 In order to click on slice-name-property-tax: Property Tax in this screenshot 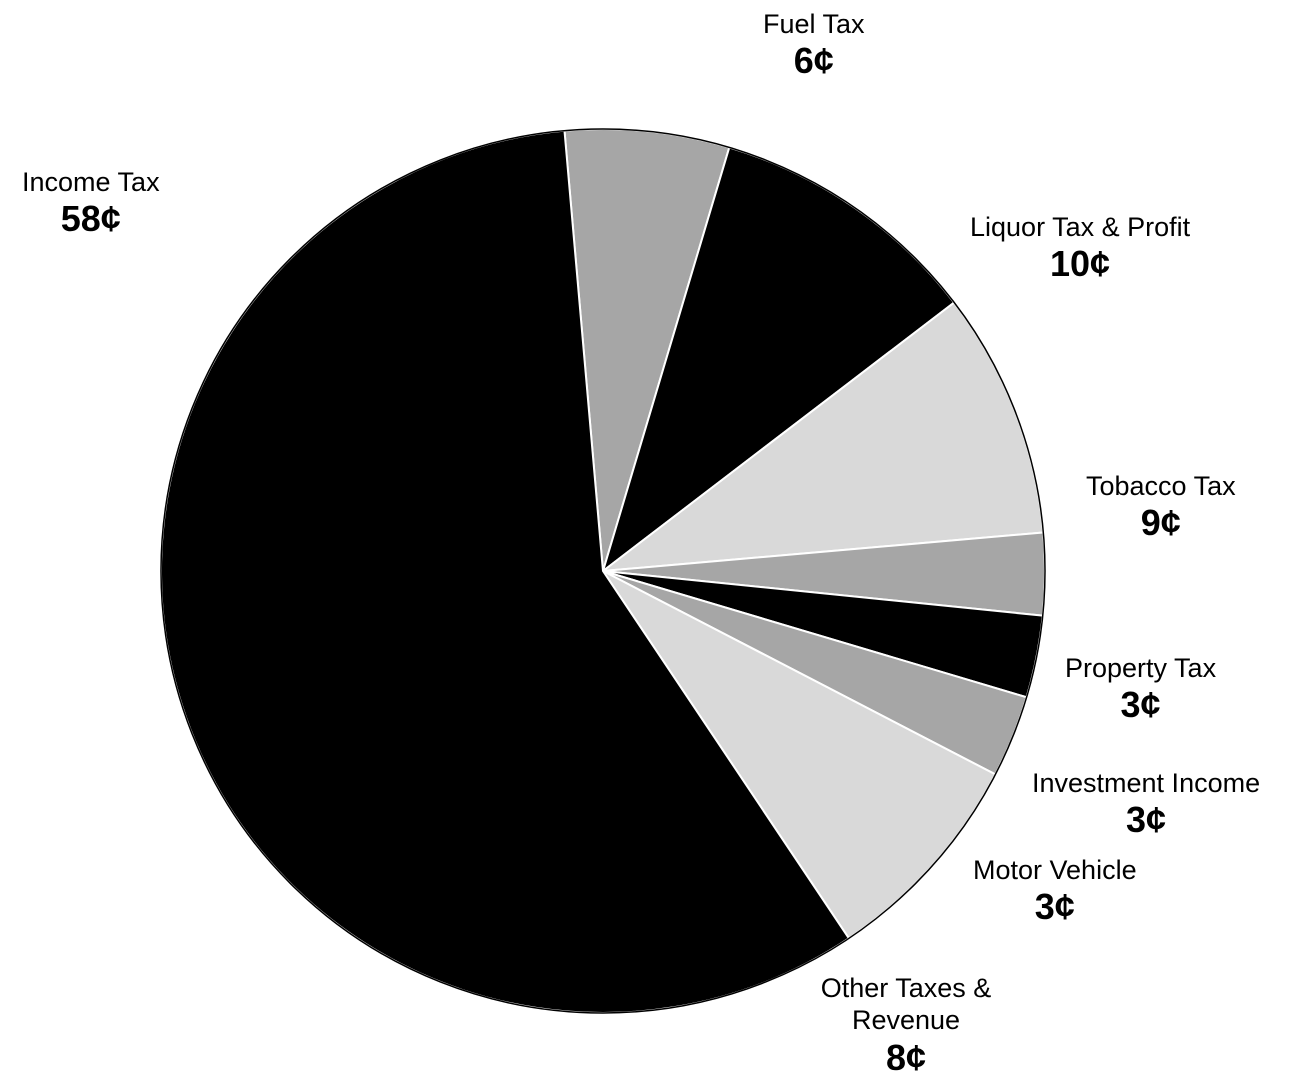, I will do `click(1141, 668)`.